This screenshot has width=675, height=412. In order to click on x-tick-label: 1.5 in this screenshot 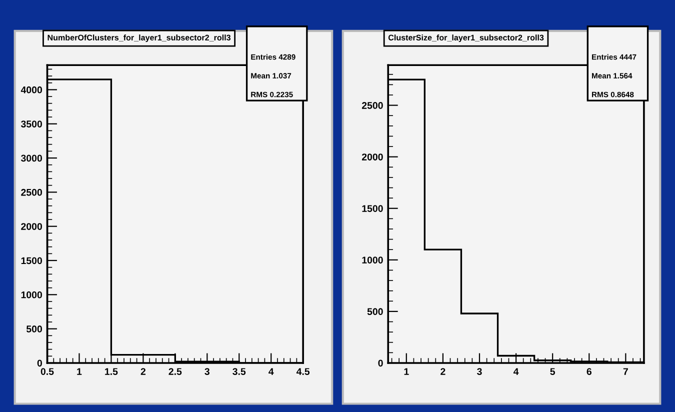, I will do `click(111, 371)`.